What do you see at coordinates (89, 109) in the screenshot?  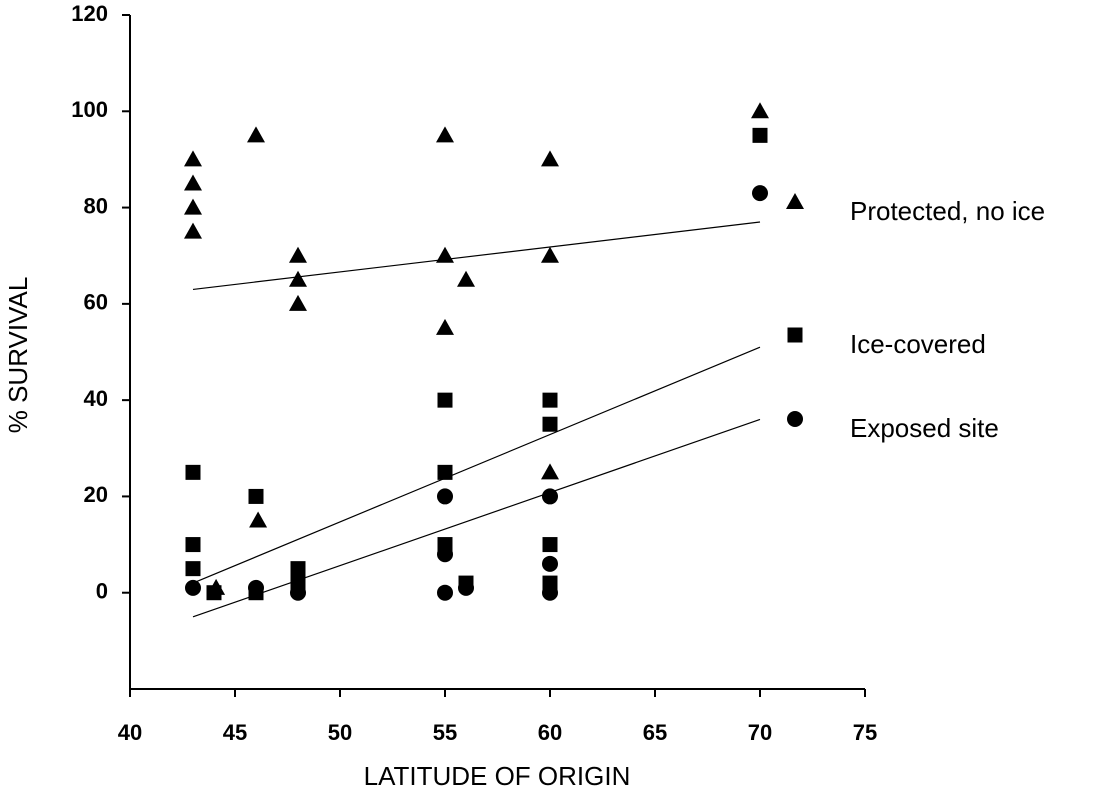 I see `y-tick-label: 100` at bounding box center [89, 109].